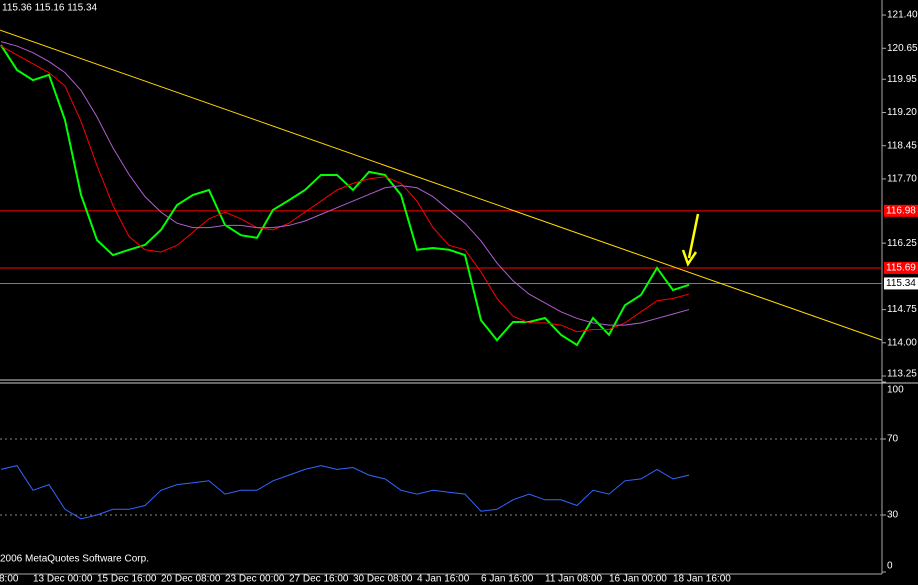  What do you see at coordinates (383, 579) in the screenshot?
I see `x-tick-label: 30 Dec 08:00` at bounding box center [383, 579].